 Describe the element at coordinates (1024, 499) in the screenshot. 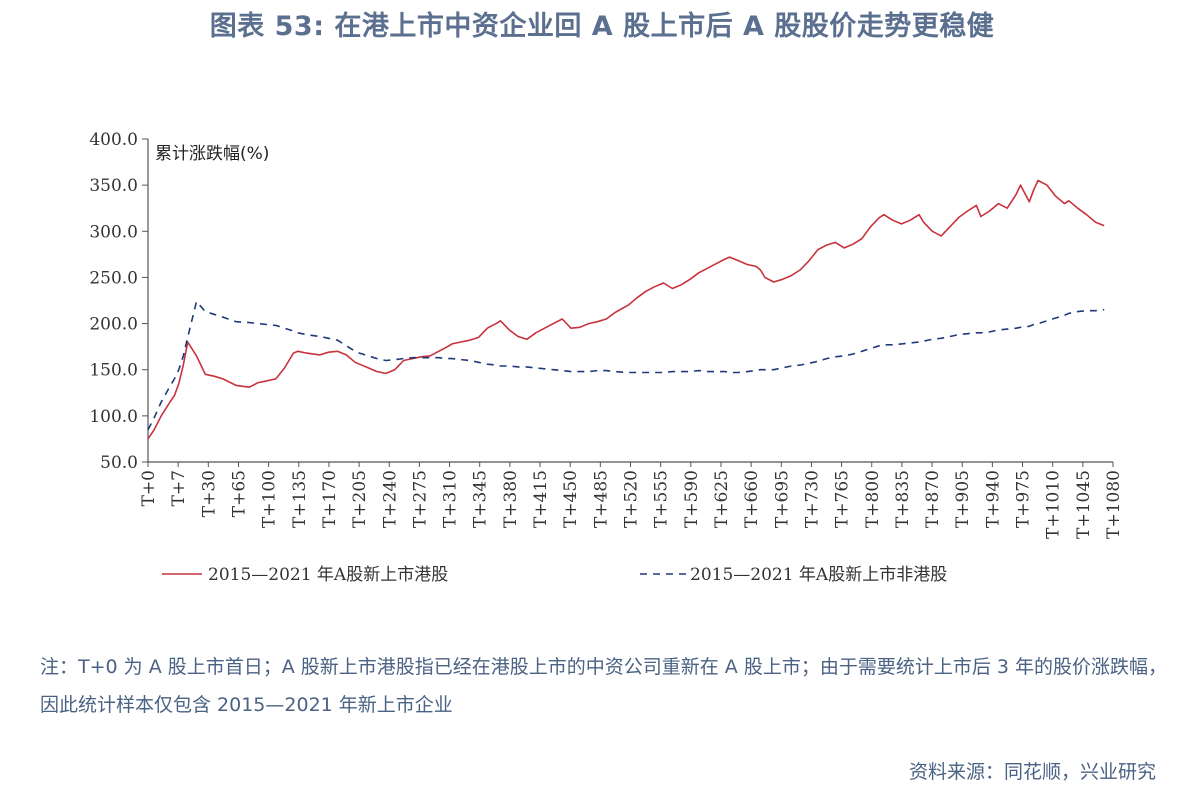

I see `x-tick-label: T+975` at that location.